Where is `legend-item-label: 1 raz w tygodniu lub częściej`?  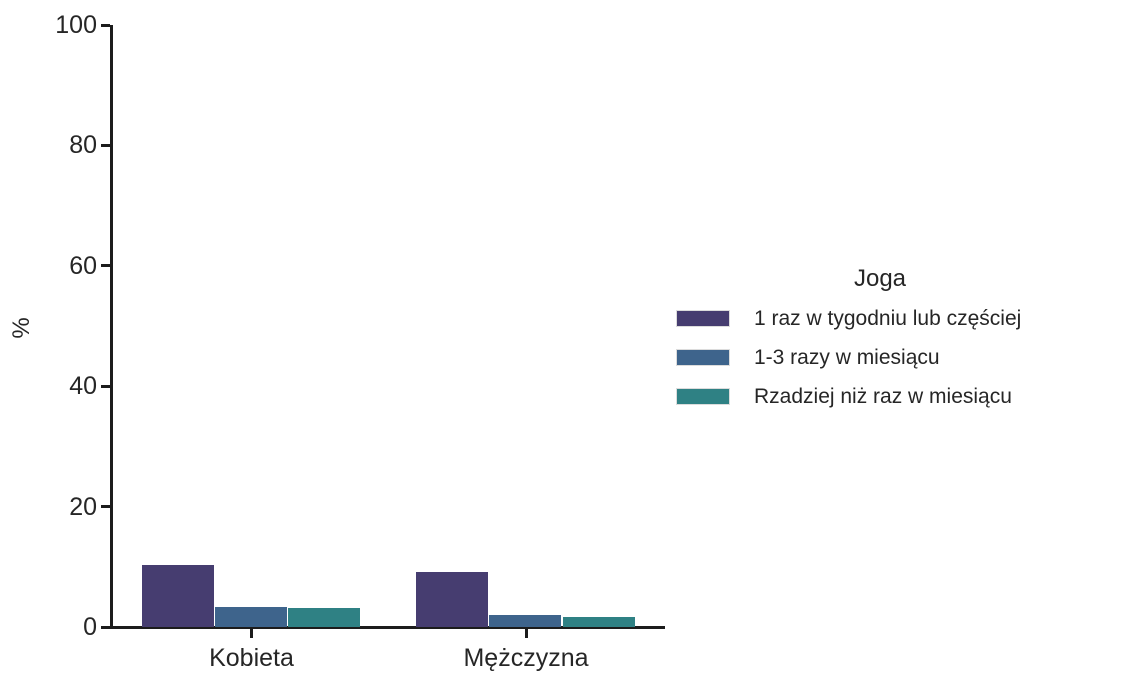 legend-item-label: 1 raz w tygodniu lub częściej is located at coordinates (888, 318).